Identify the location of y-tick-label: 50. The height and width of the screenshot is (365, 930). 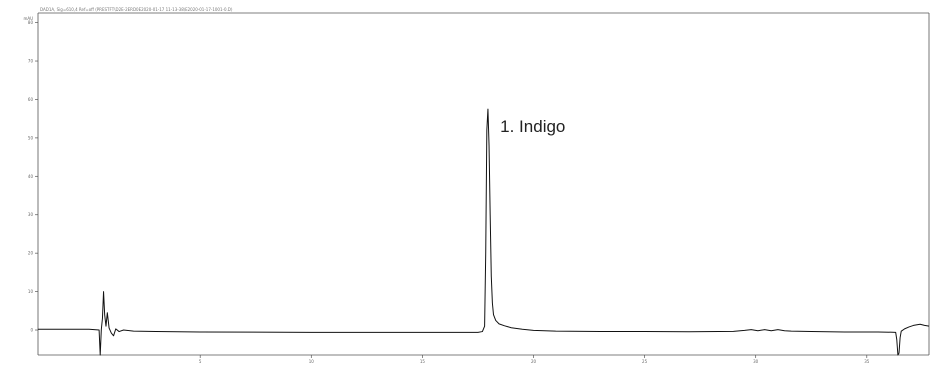
(31, 137).